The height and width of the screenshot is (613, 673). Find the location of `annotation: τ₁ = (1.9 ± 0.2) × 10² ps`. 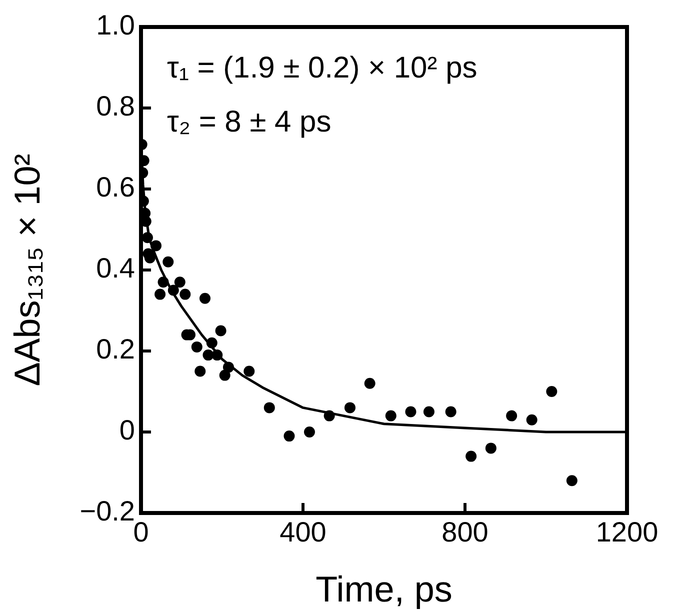

annotation: τ₁ = (1.9 ± 0.2) × 10² ps is located at coordinates (322, 67).